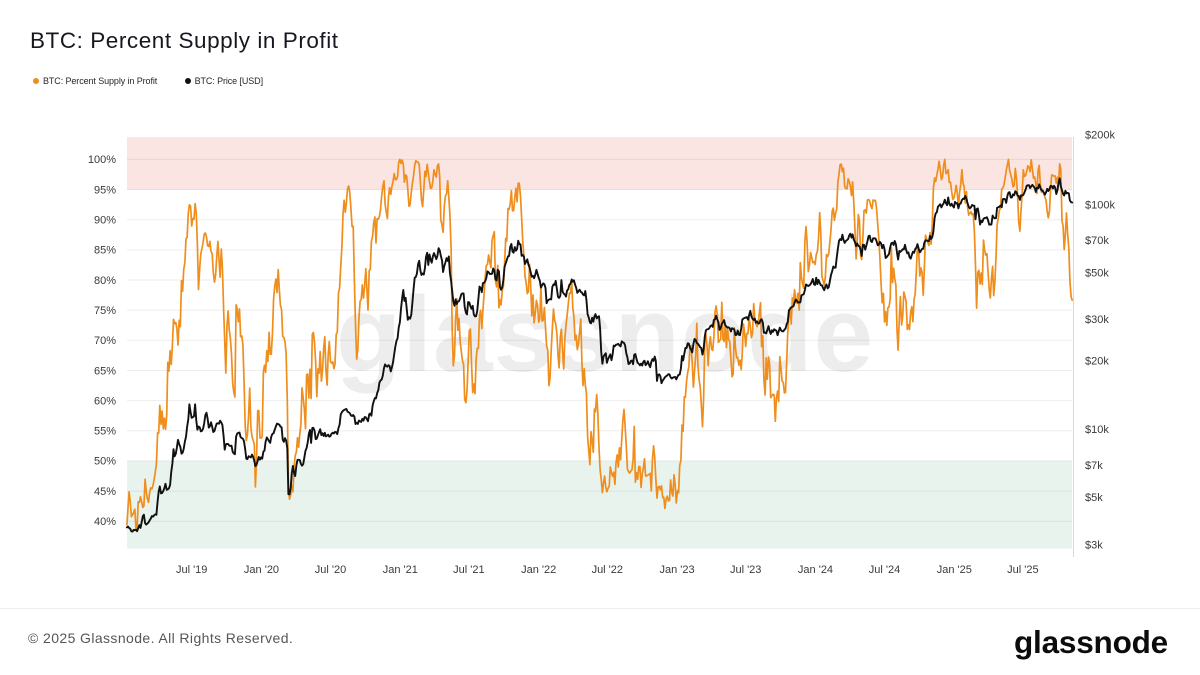  Describe the element at coordinates (105, 221) in the screenshot. I see `svg-text: 90%` at that location.